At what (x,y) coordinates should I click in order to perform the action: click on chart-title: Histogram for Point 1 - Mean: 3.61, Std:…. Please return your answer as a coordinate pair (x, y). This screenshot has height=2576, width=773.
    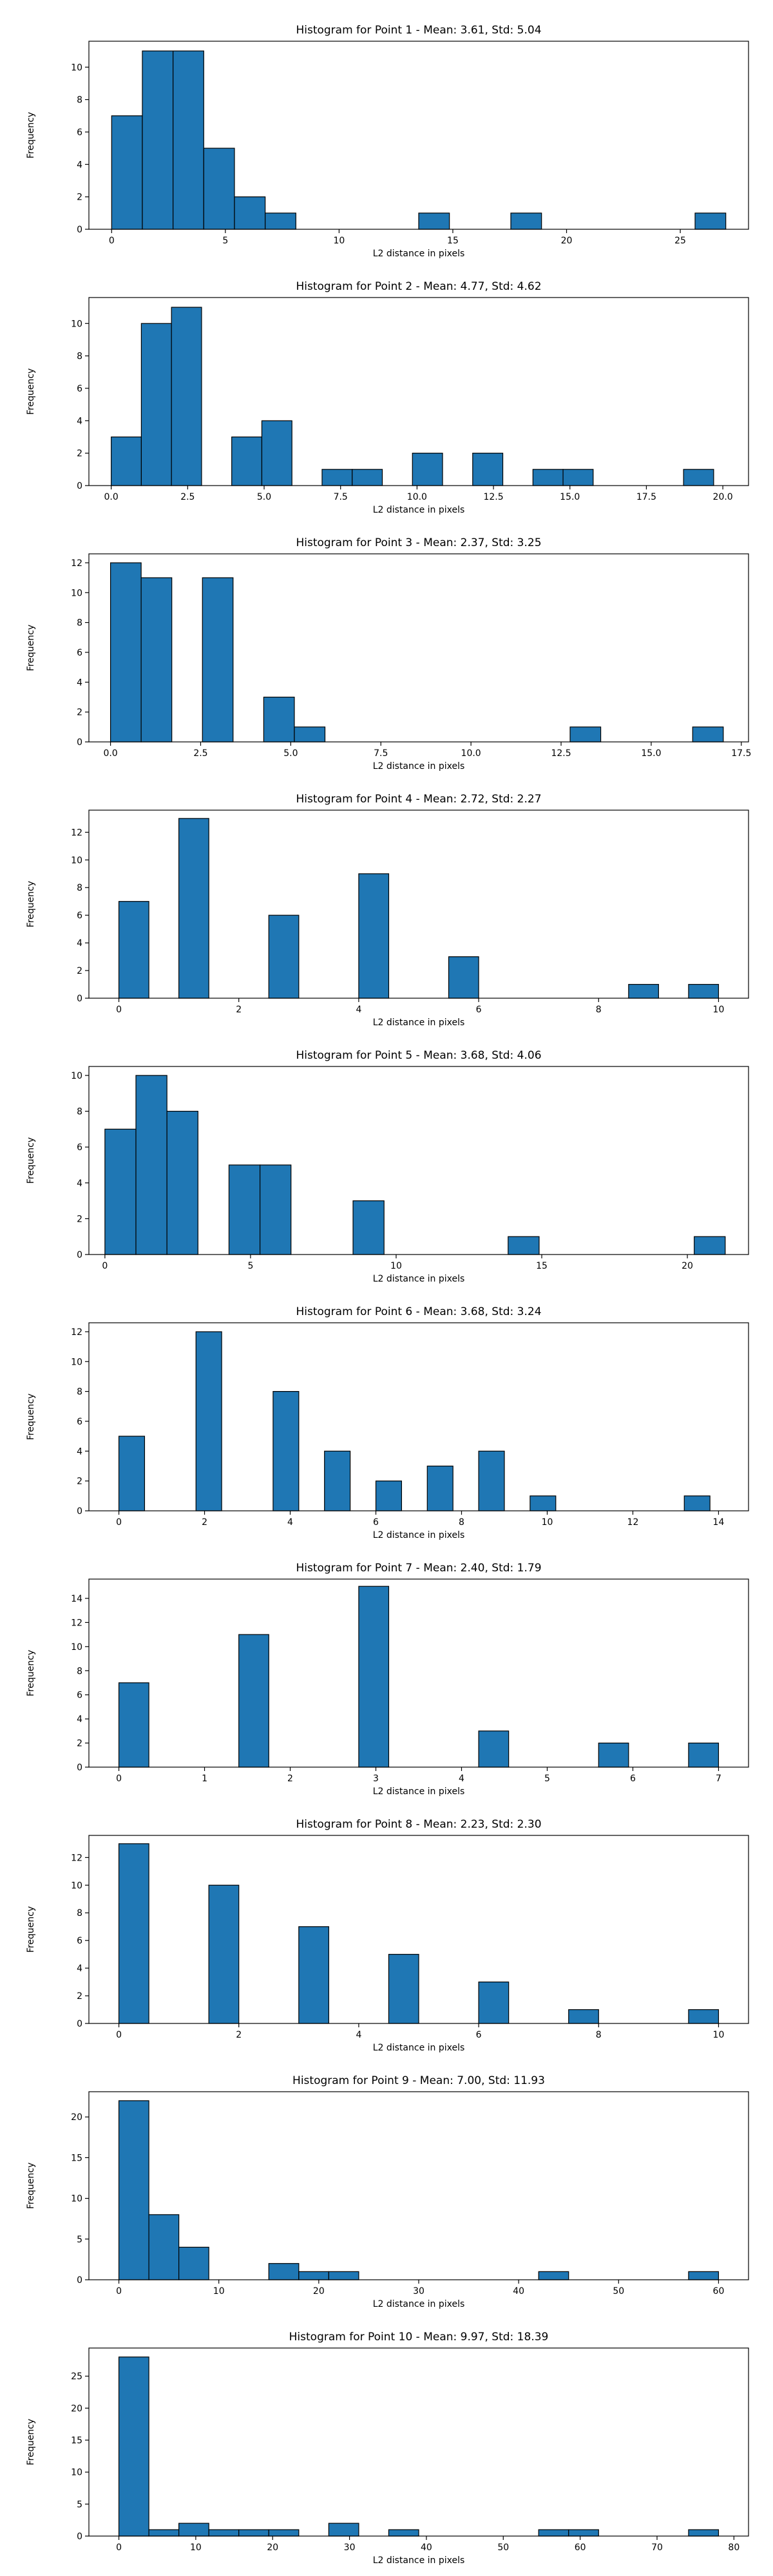
    Looking at the image, I should click on (418, 30).